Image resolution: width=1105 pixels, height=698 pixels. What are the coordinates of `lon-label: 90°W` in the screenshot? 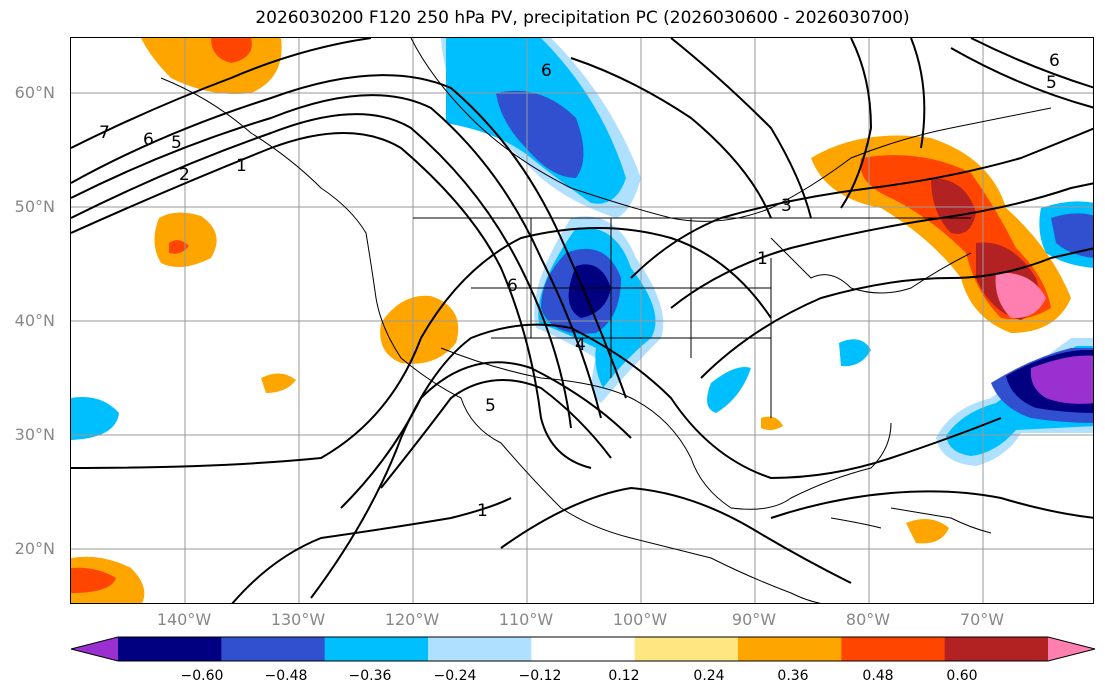 It's located at (754, 619).